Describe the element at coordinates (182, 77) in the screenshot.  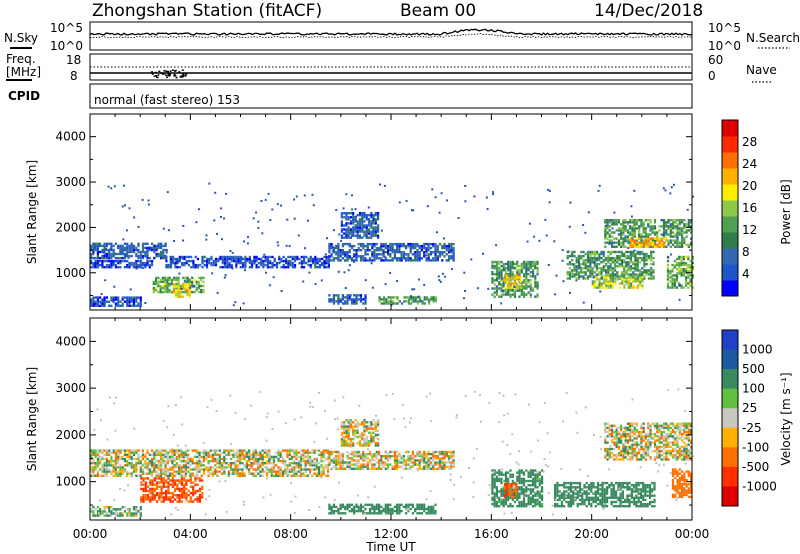
I see `nave-point` at that location.